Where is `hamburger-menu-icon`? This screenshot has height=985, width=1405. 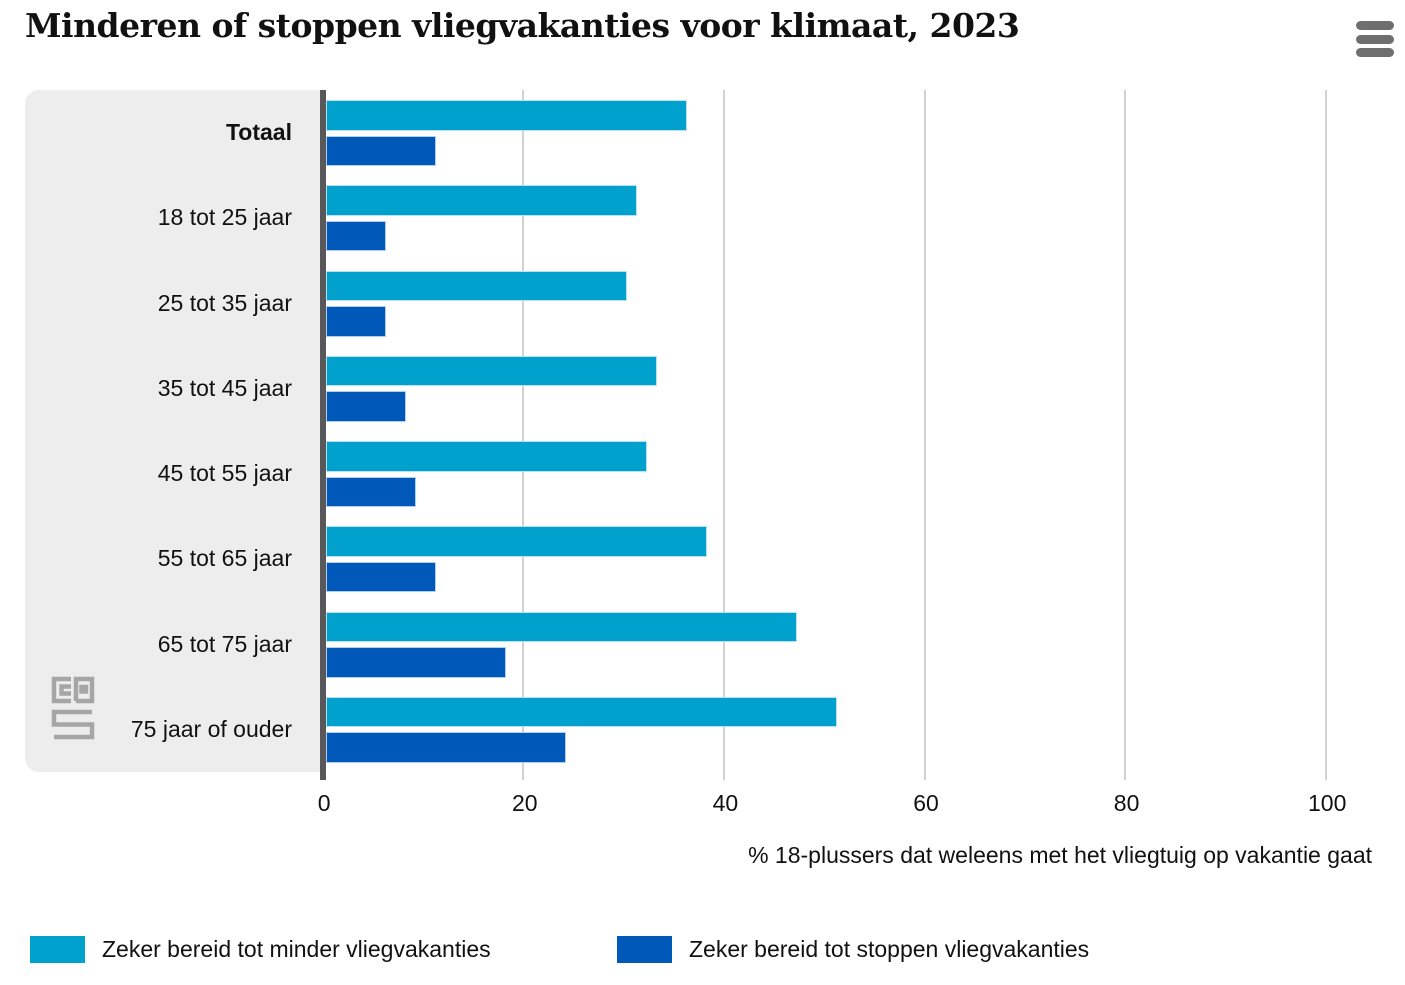 hamburger-menu-icon is located at coordinates (1375, 39).